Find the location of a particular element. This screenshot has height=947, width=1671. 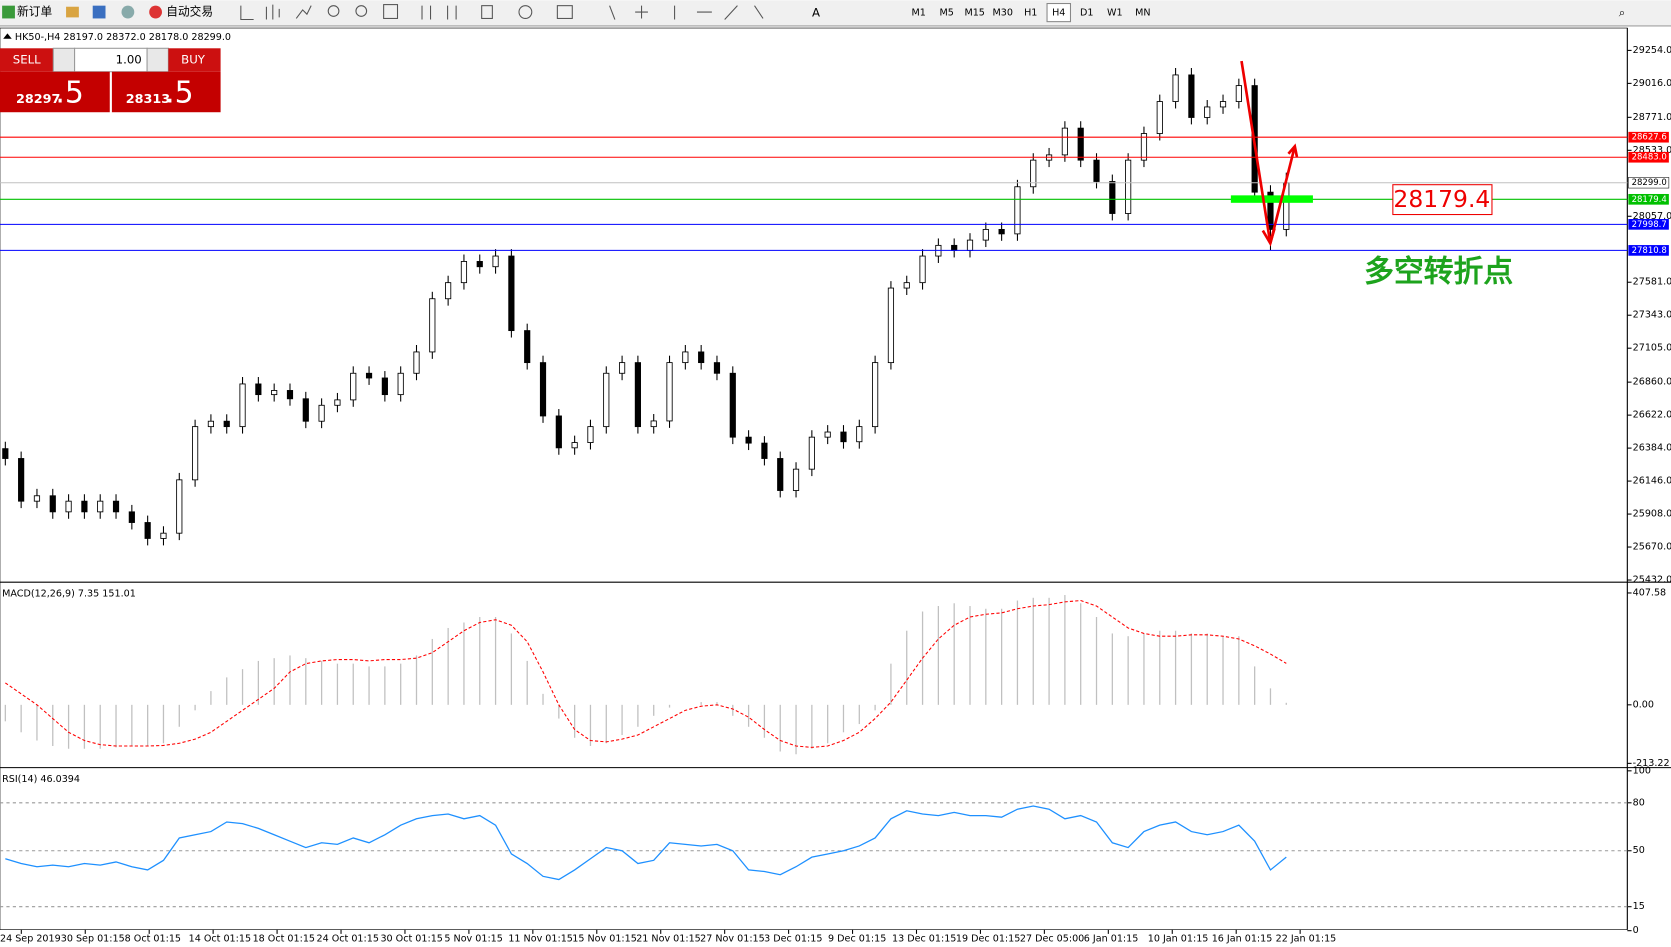

x-tick-label: 30 Oct 01:15 is located at coordinates (411, 939).